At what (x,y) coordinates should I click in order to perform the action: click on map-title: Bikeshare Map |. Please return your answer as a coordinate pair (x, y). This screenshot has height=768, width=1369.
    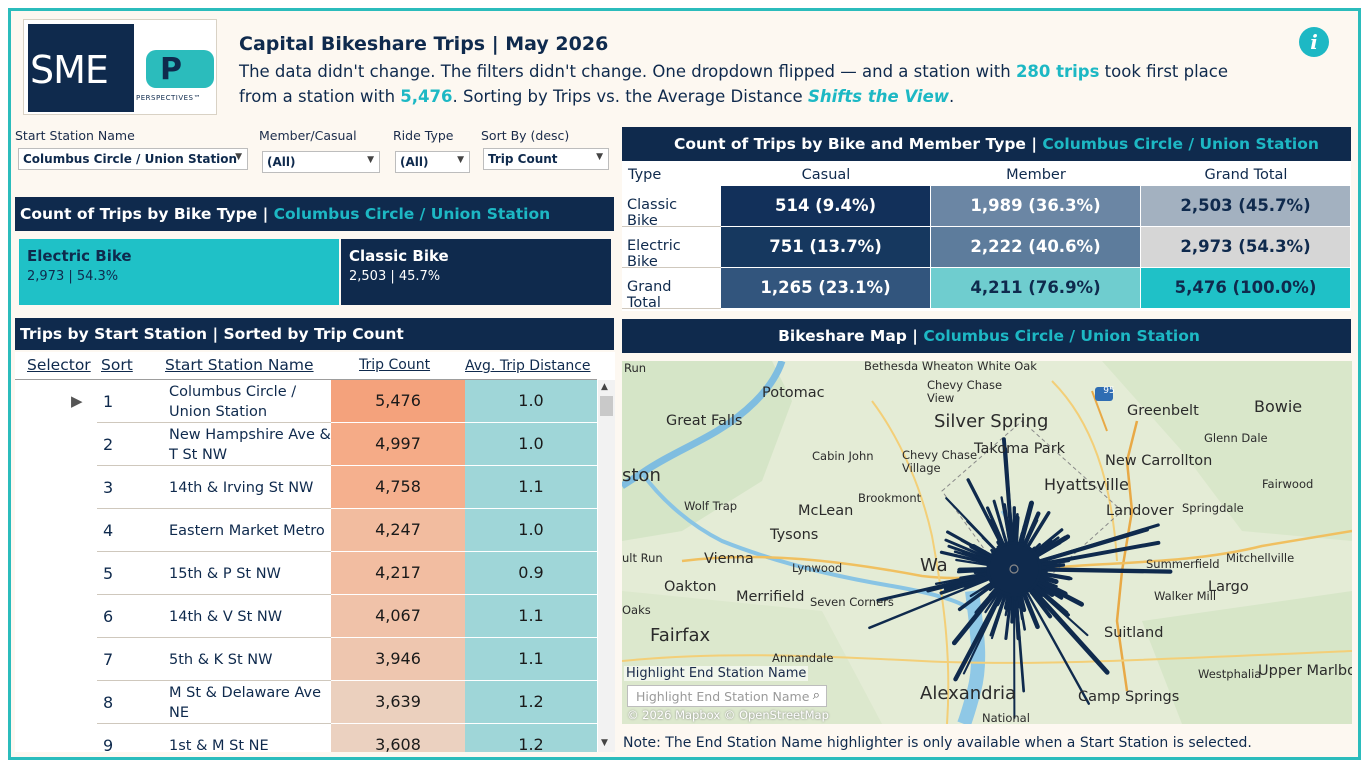
    Looking at the image, I should click on (851, 336).